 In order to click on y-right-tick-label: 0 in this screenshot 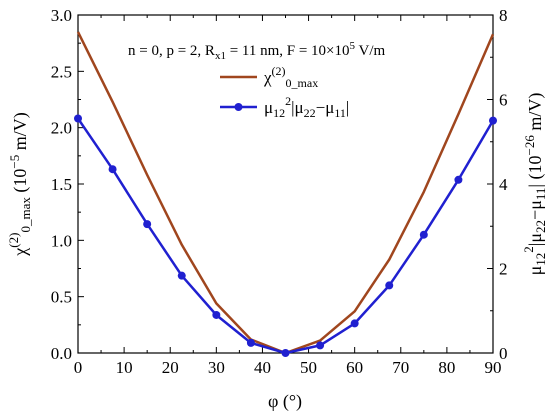, I will do `click(503, 353)`.